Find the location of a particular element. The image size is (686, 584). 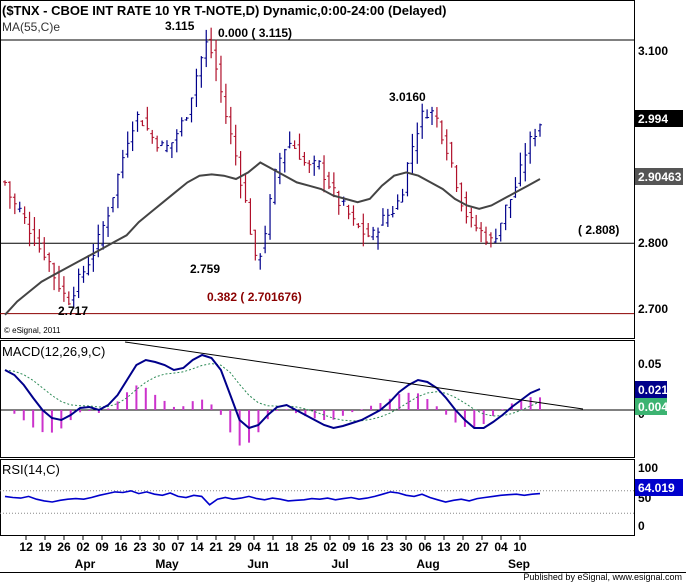

macd-line is located at coordinates (272, 391).